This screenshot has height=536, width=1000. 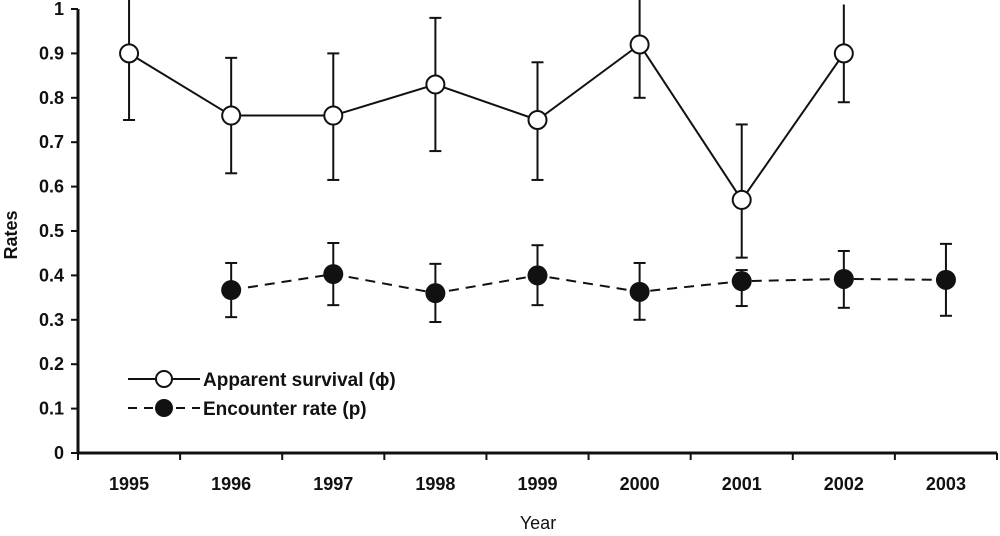 What do you see at coordinates (51, 364) in the screenshot?
I see `y-tick-label: 0.2` at bounding box center [51, 364].